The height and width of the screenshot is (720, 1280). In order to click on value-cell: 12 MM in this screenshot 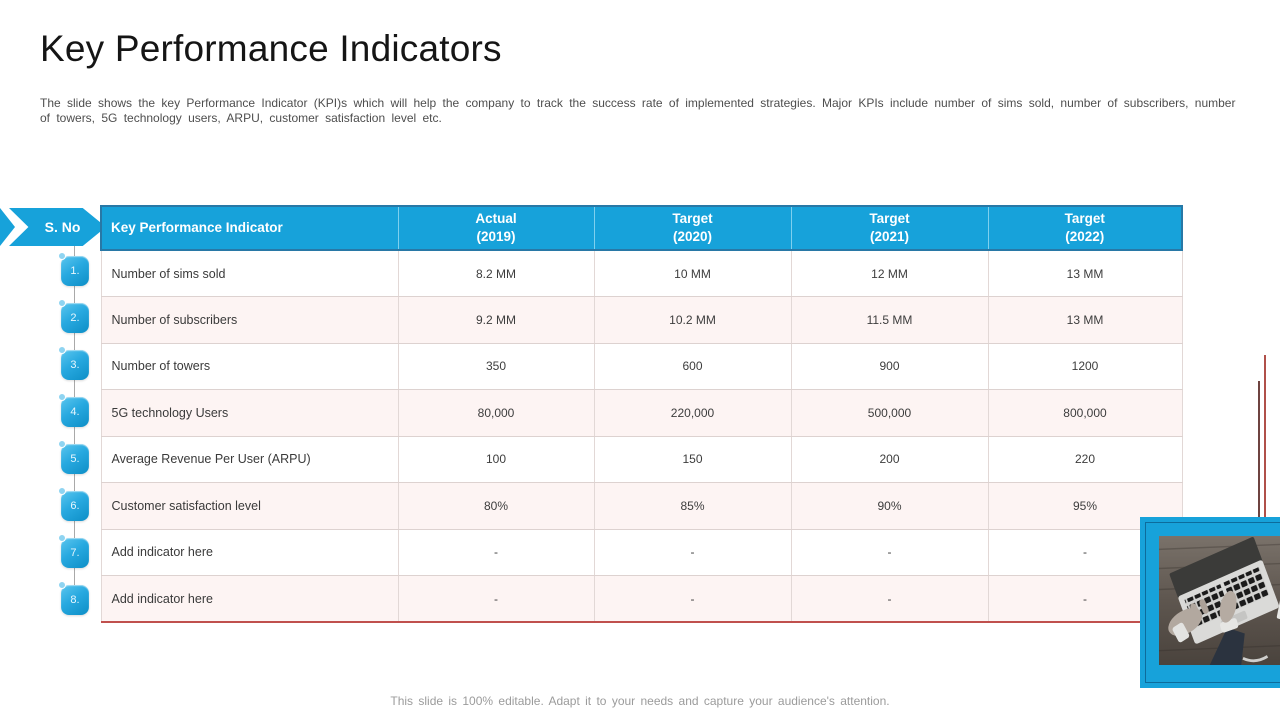, I will do `click(889, 273)`.